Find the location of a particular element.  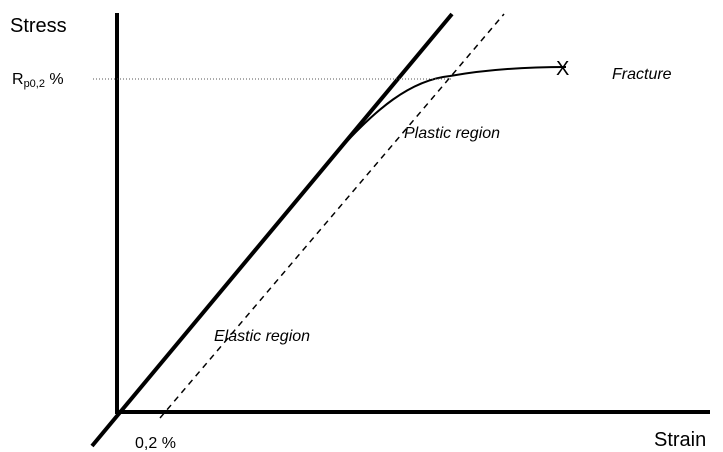

fracture-marker: X is located at coordinates (562, 69).